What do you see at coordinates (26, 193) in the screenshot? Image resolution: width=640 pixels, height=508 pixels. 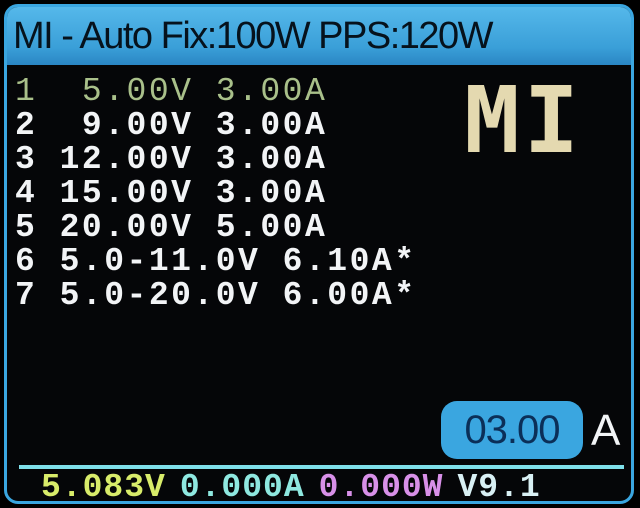 I see `pdo-index: 4` at bounding box center [26, 193].